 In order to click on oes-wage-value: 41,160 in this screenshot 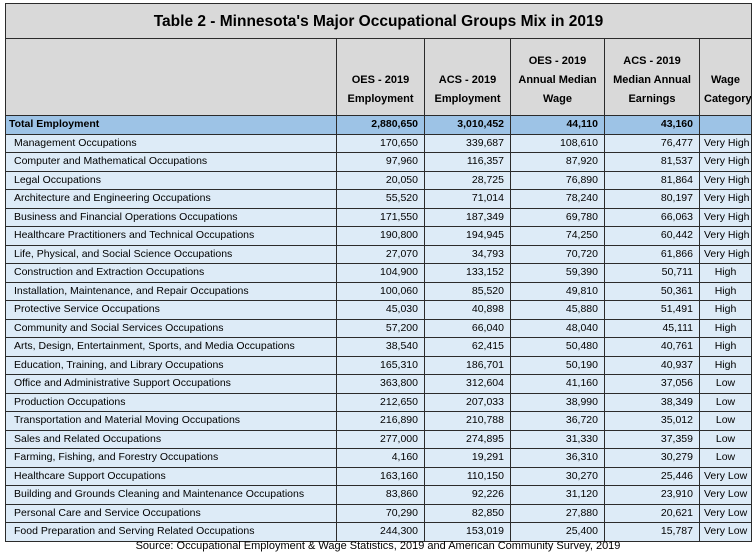, I will do `click(557, 384)`.